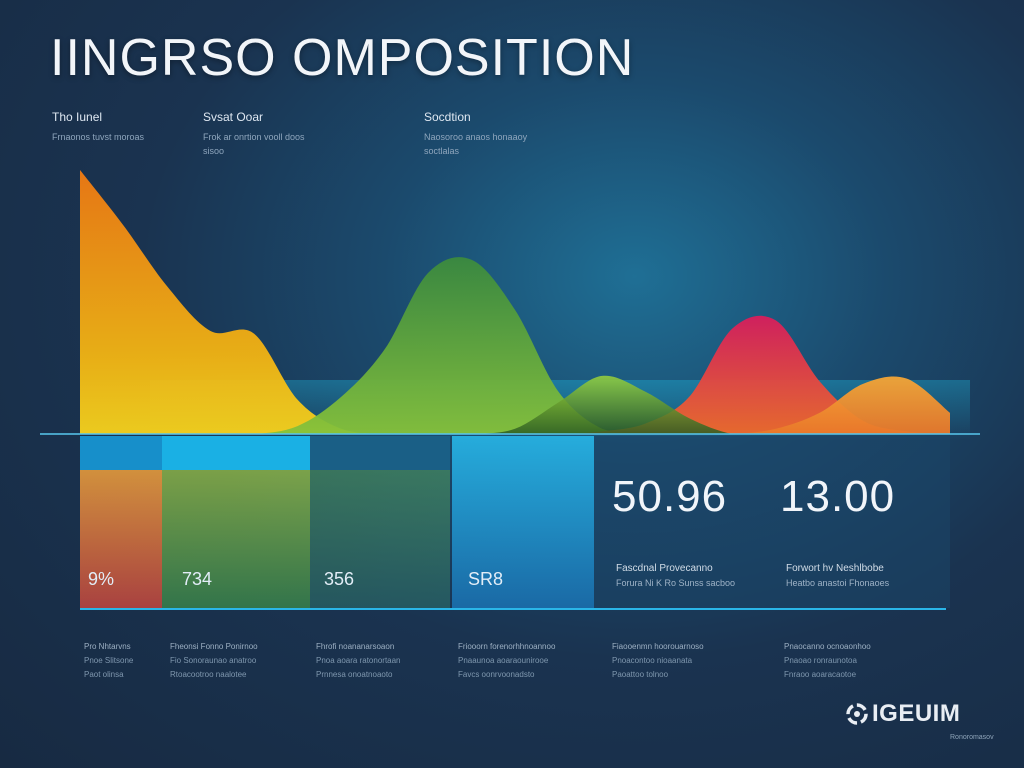 This screenshot has width=1024, height=768. What do you see at coordinates (640, 674) in the screenshot?
I see `footer-line: Paoattoo tolnoo` at bounding box center [640, 674].